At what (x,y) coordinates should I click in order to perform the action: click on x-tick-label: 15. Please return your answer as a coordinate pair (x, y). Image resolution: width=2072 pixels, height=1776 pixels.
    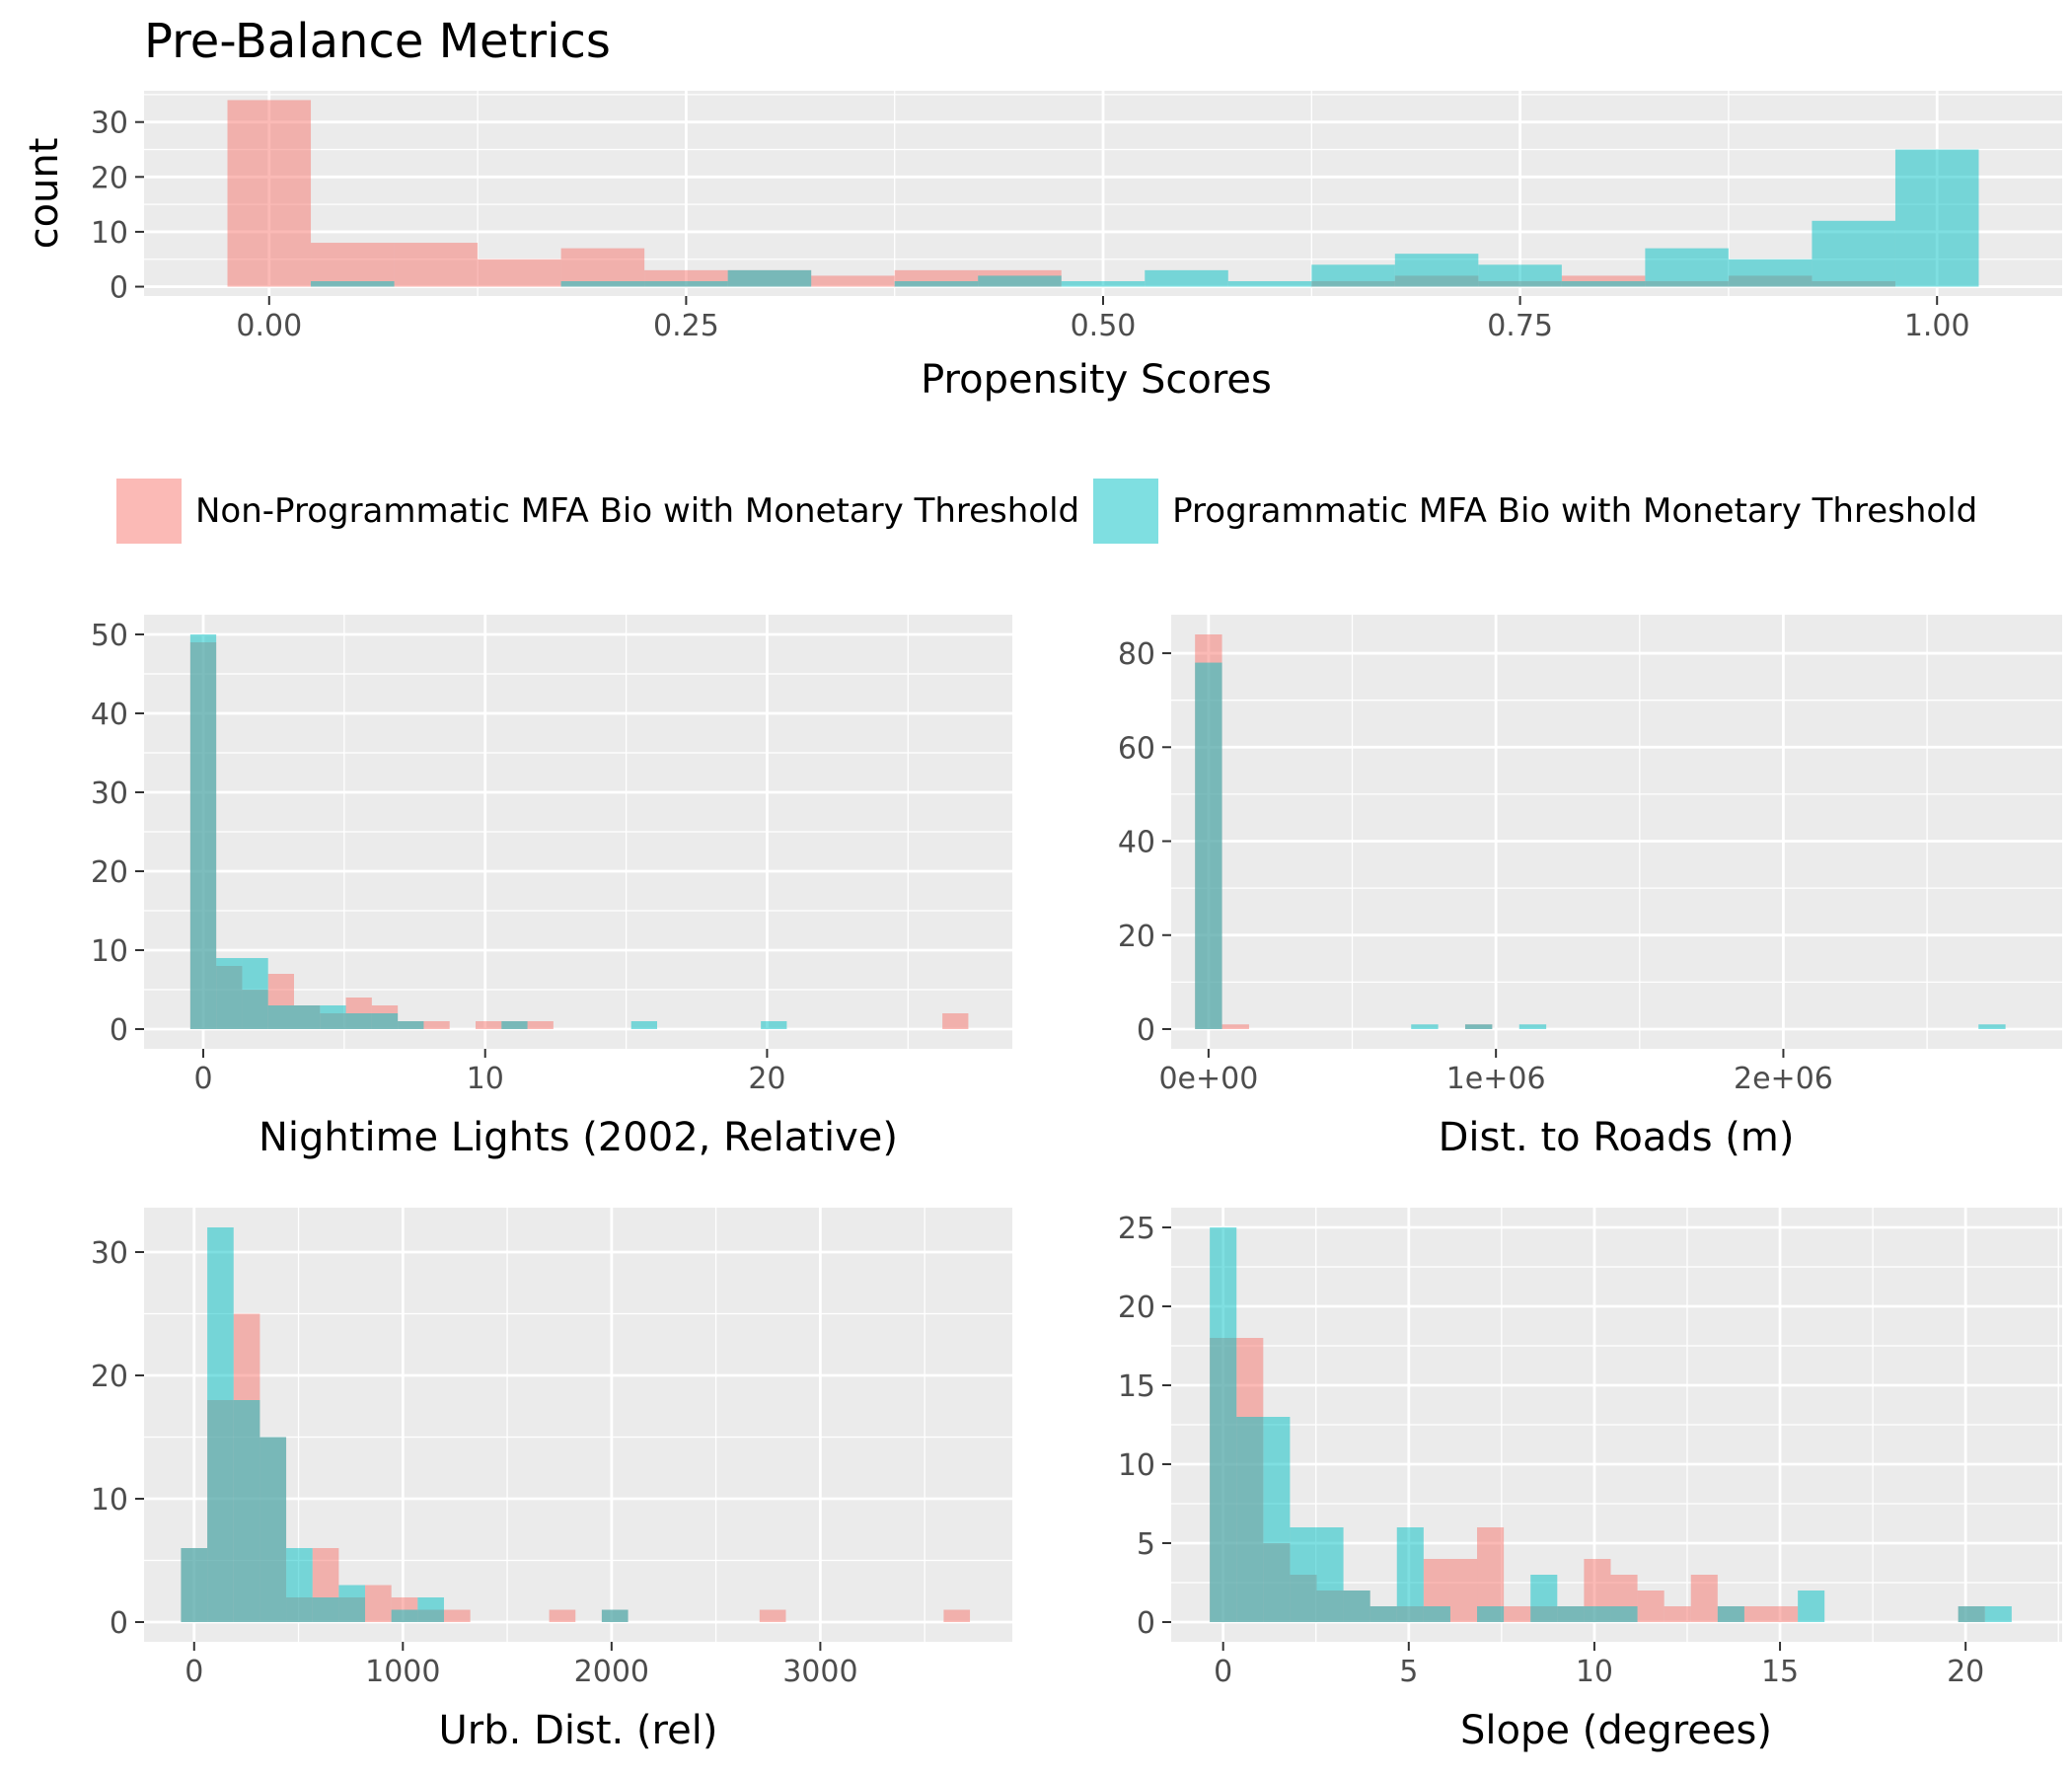
    Looking at the image, I should click on (1780, 1672).